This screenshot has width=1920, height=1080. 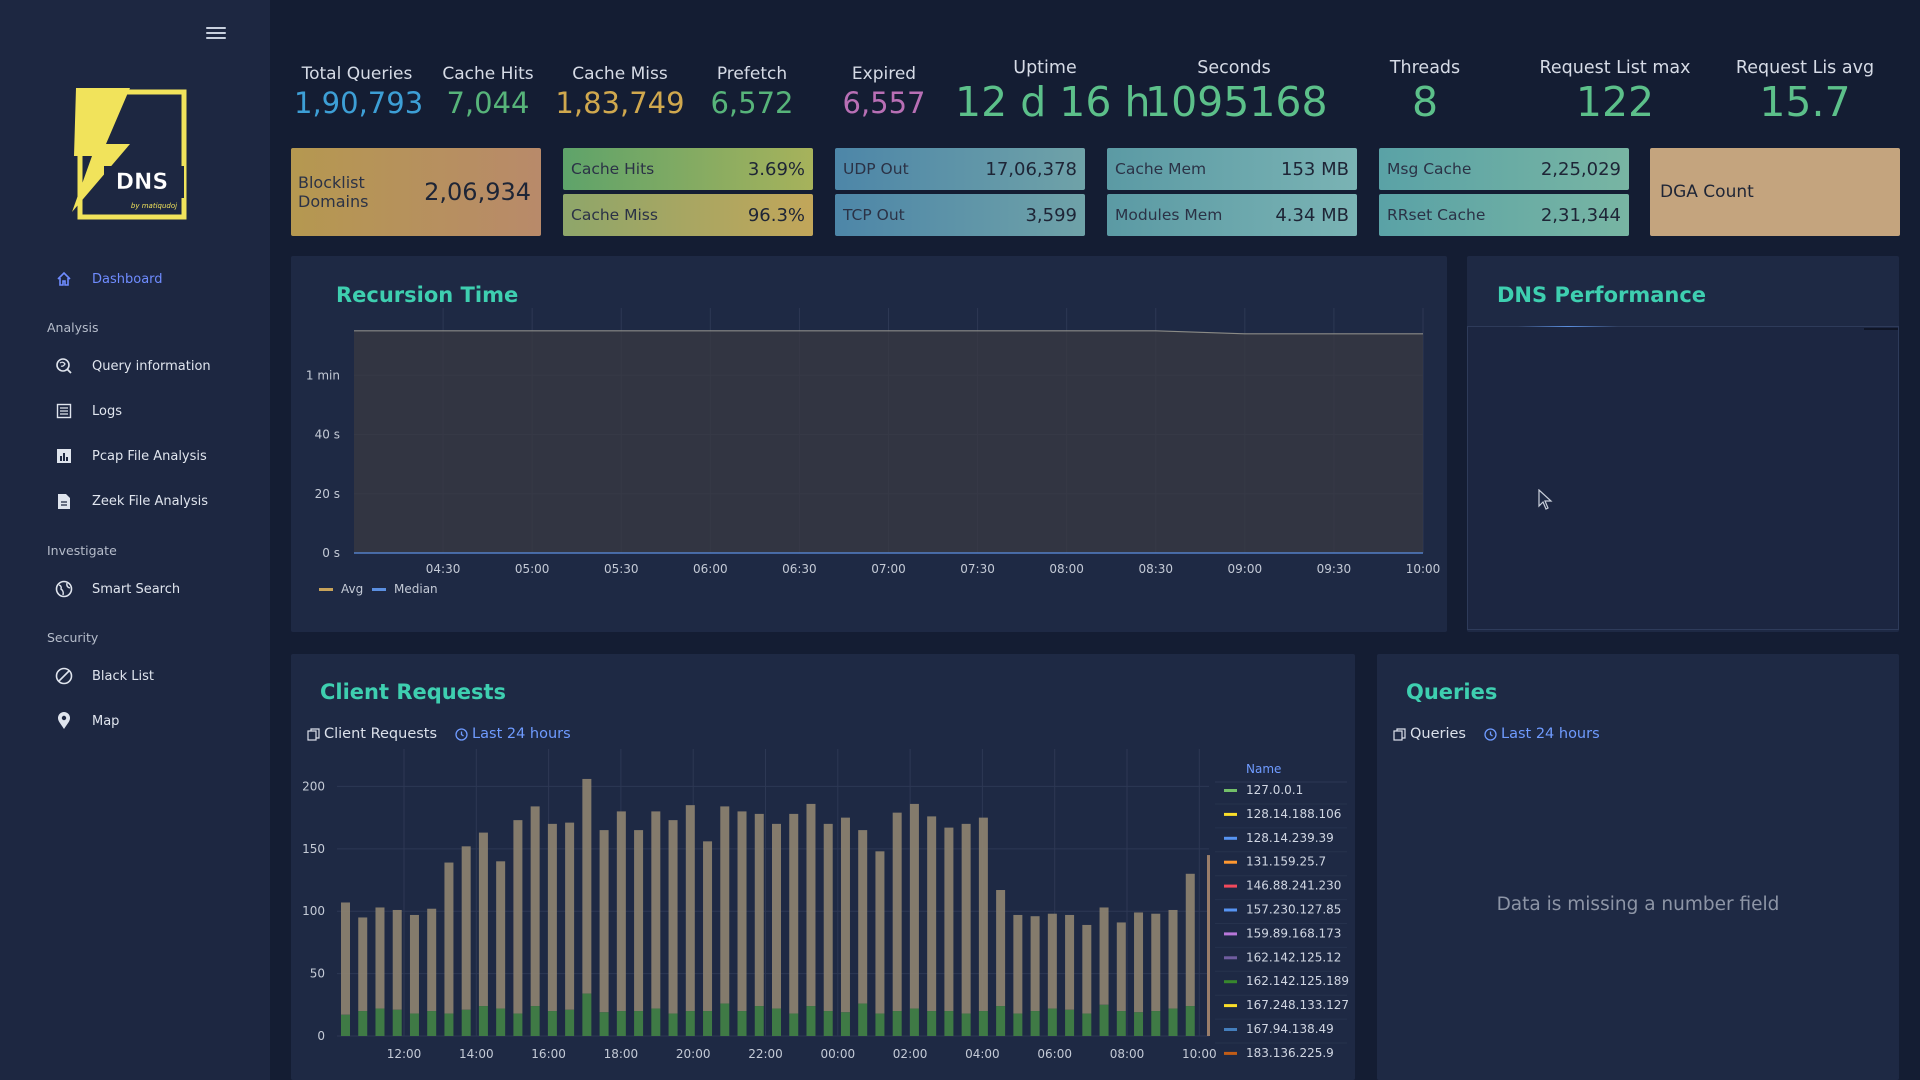 I want to click on legend-item: 159.89.168.173, so click(x=1293, y=933).